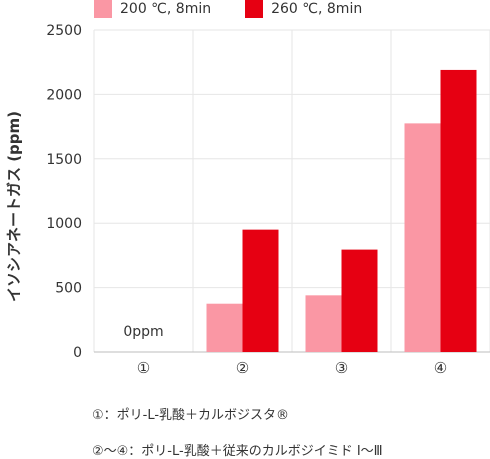  Describe the element at coordinates (77, 353) in the screenshot. I see `y-tick-label: 0` at that location.